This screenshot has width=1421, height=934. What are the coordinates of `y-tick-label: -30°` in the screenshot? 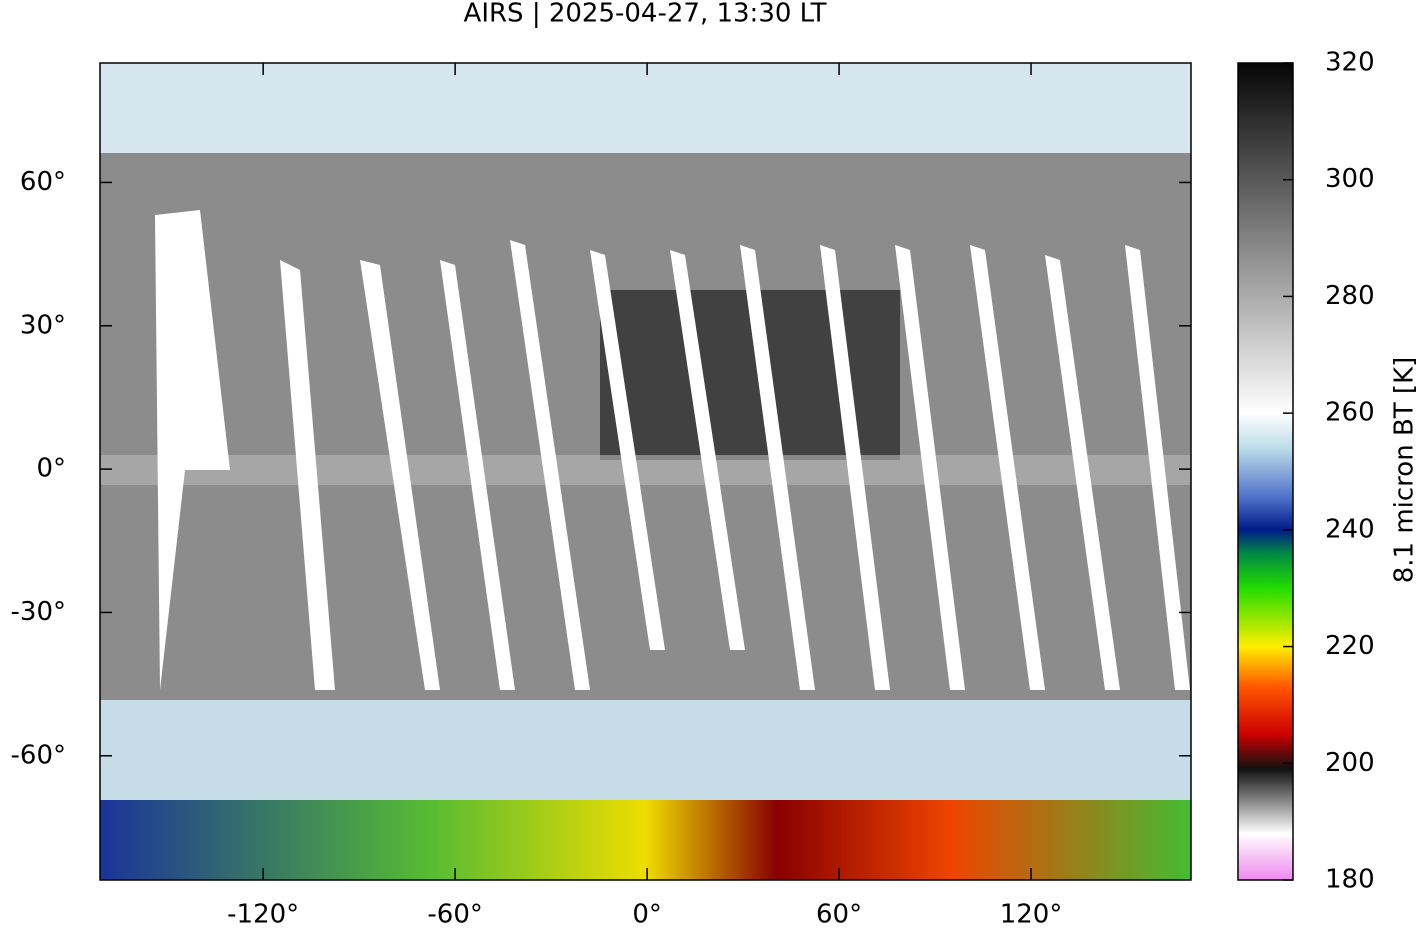 It's located at (38, 612).